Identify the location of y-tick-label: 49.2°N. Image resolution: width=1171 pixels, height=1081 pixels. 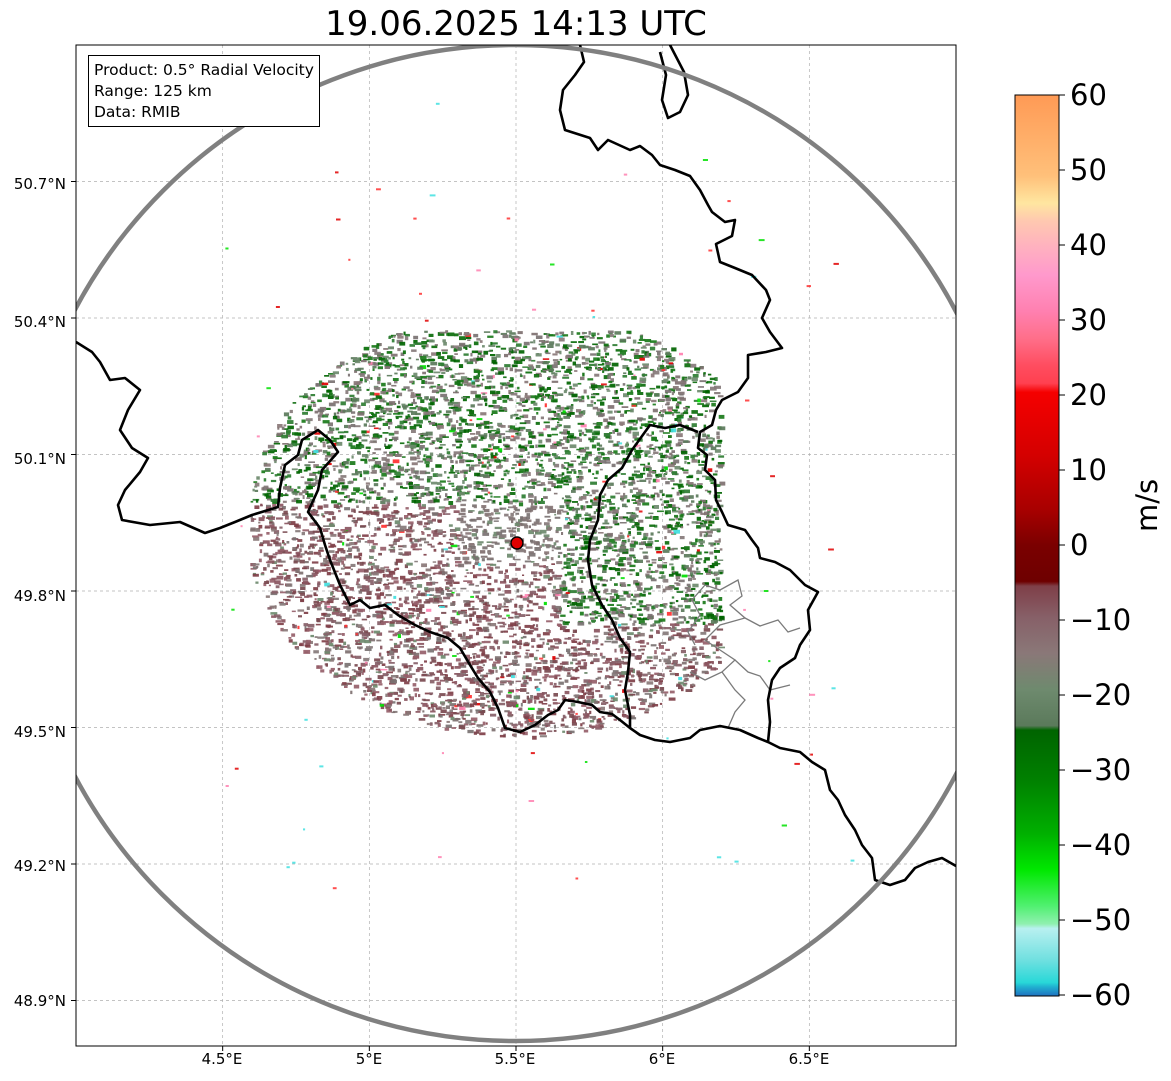
(39, 866).